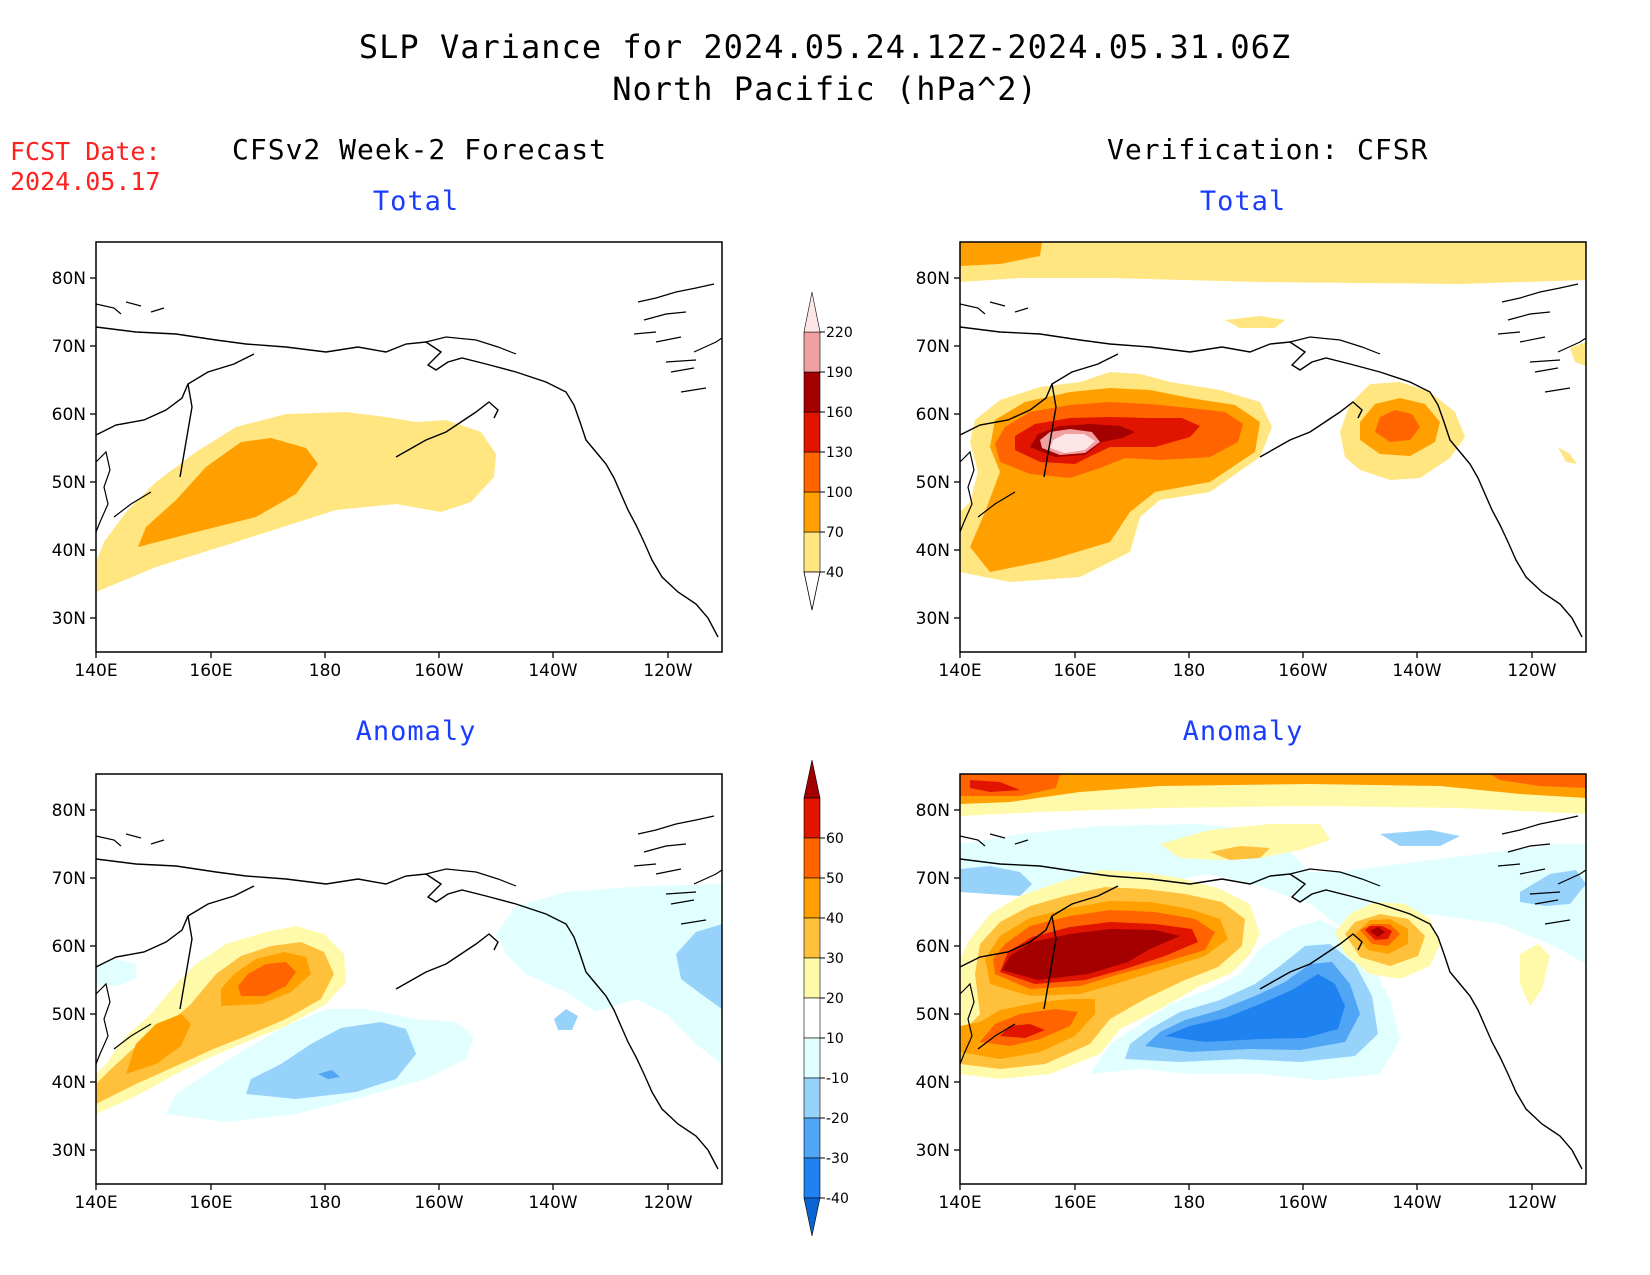  I want to click on colorbar-label: -20, so click(837, 1119).